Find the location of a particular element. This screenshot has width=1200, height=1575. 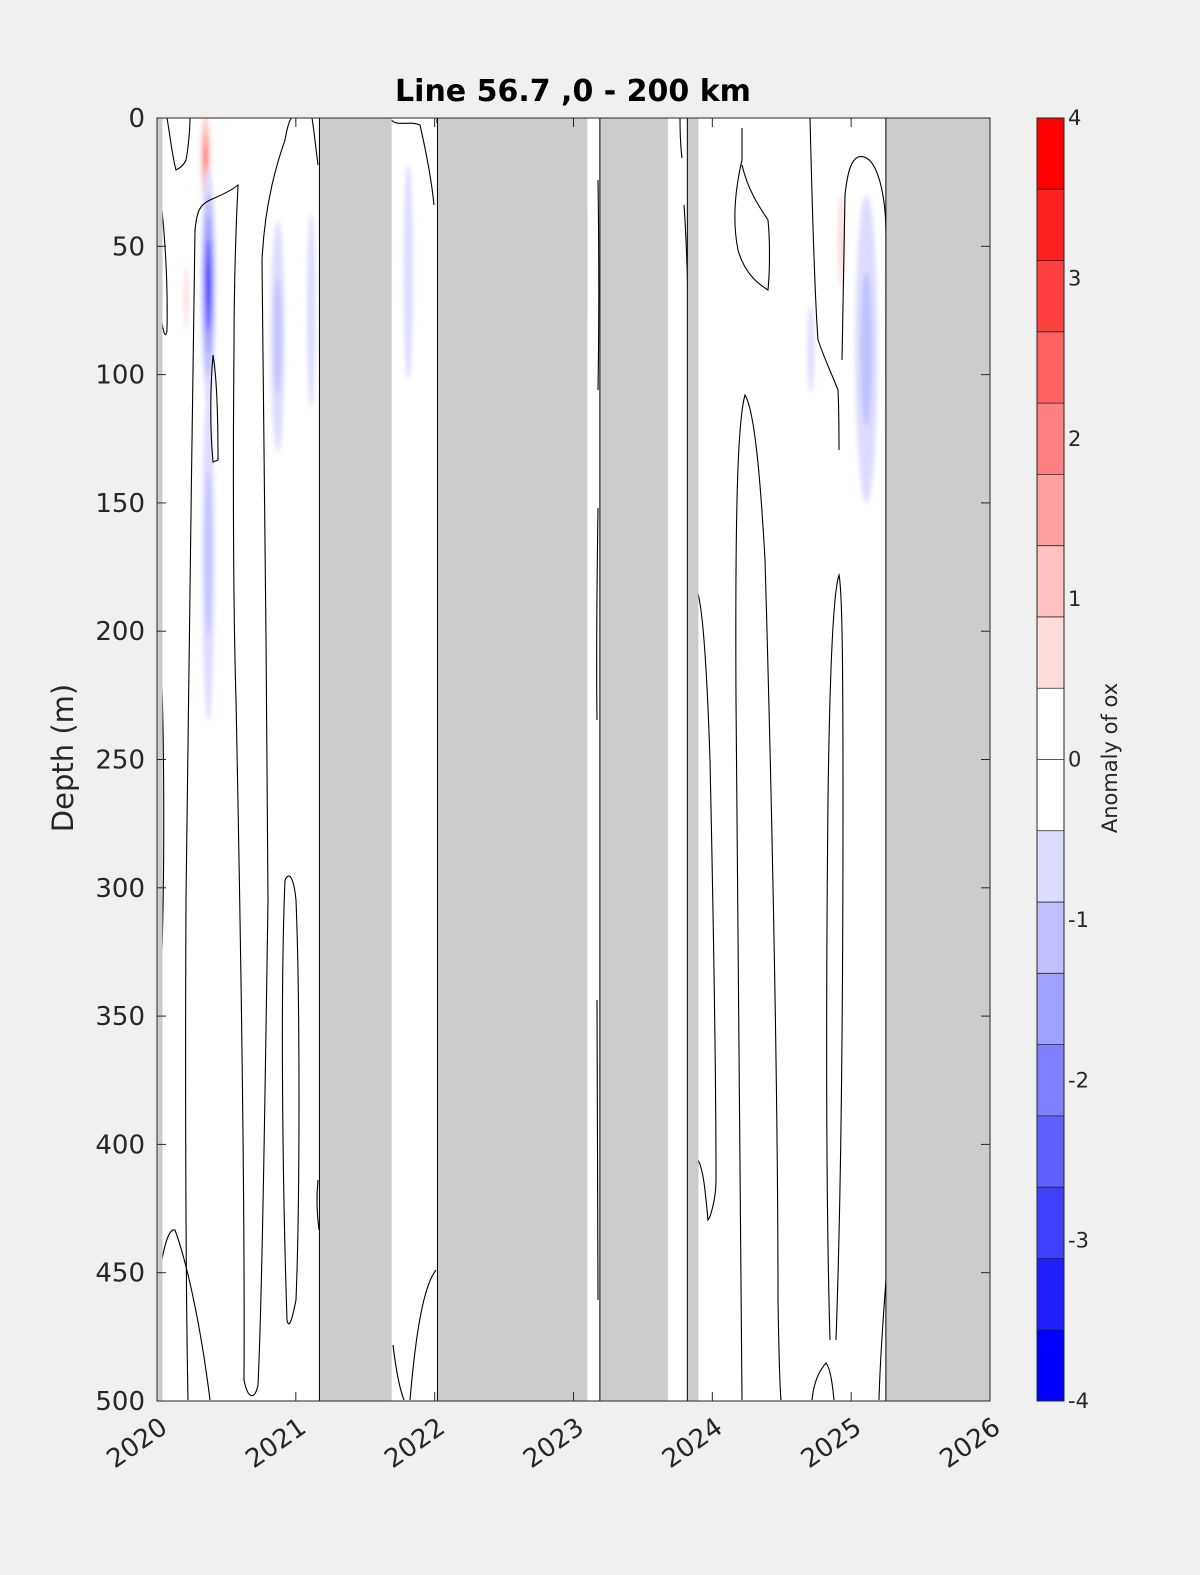

chart-title: Line 56.7 ,0 - 200 km is located at coordinates (573, 91).